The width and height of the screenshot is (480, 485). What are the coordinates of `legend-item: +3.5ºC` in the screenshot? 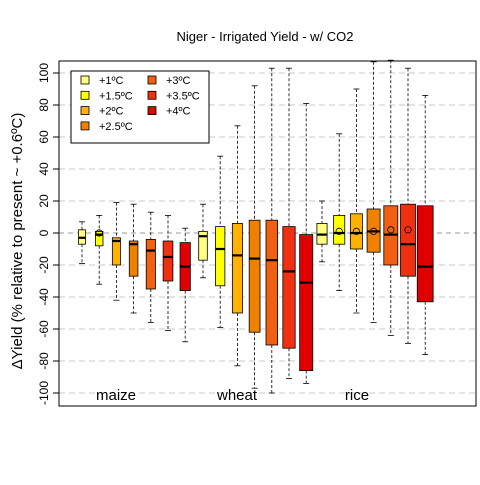 It's located at (173, 96).